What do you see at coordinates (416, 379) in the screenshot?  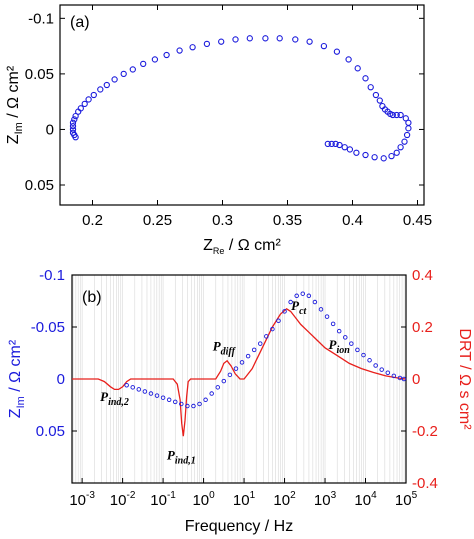 I see `bode-right-y-tick-label: 0` at bounding box center [416, 379].